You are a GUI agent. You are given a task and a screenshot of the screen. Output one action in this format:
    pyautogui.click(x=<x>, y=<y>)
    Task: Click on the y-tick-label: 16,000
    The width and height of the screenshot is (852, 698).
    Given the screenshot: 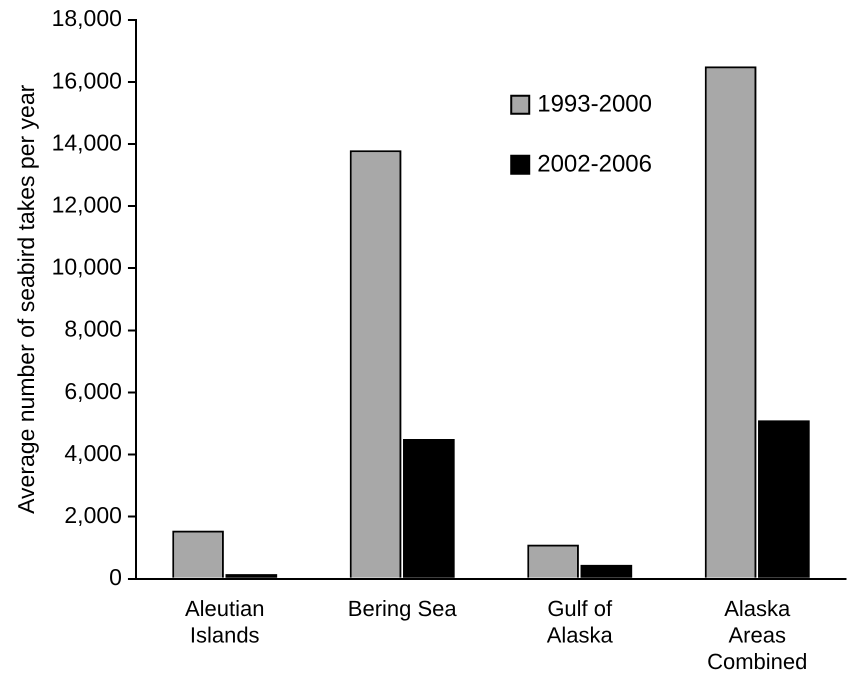 What is the action you would take?
    pyautogui.click(x=87, y=80)
    